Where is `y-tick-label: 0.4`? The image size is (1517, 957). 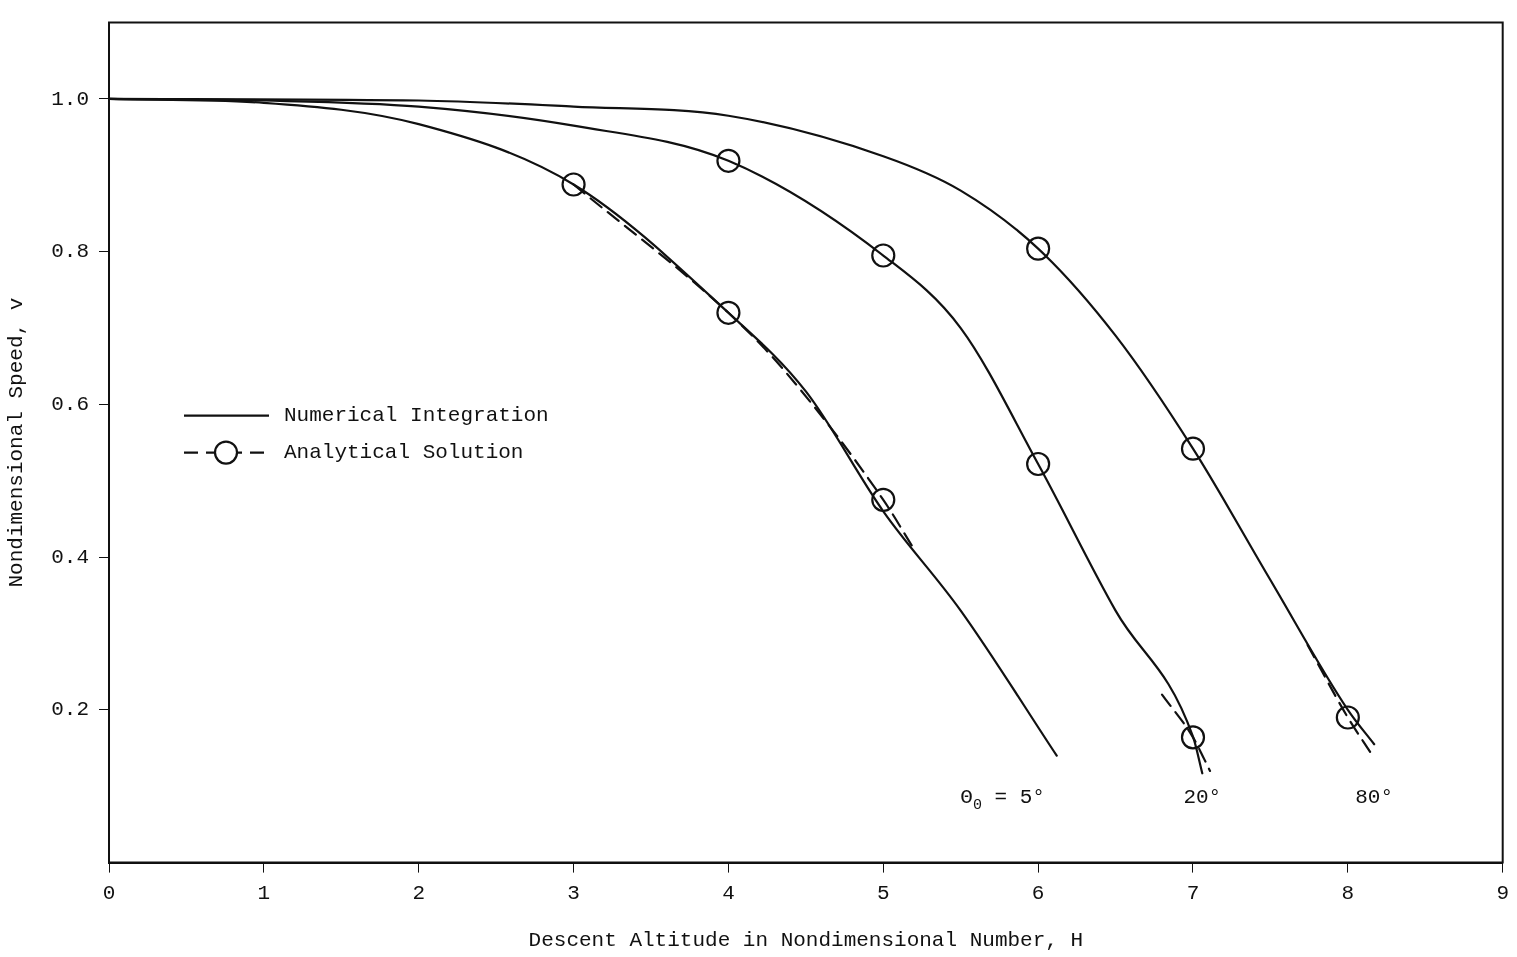
y-tick-label: 0.4 is located at coordinates (70, 557).